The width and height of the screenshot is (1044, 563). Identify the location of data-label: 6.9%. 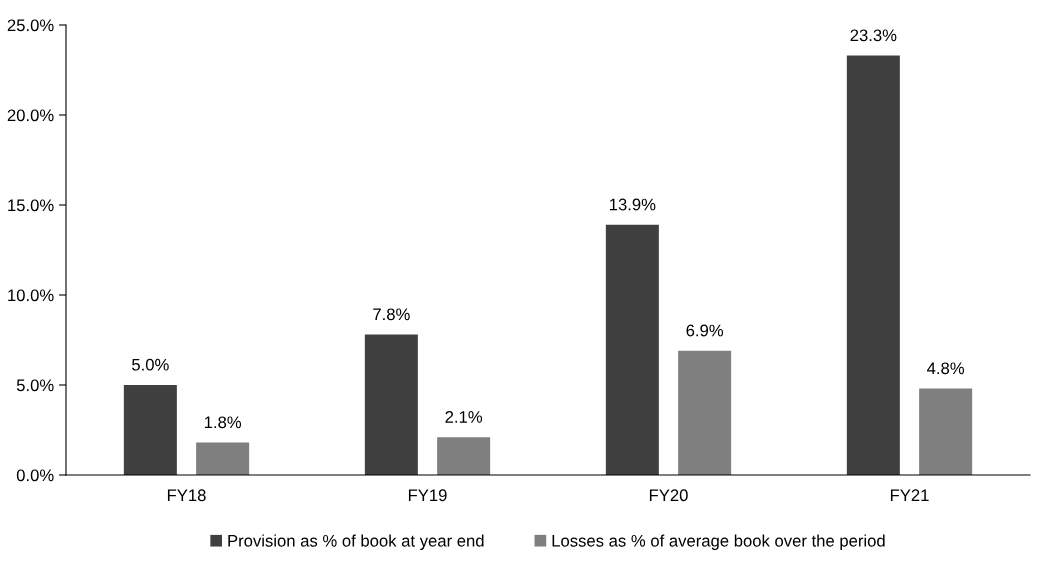
(705, 330).